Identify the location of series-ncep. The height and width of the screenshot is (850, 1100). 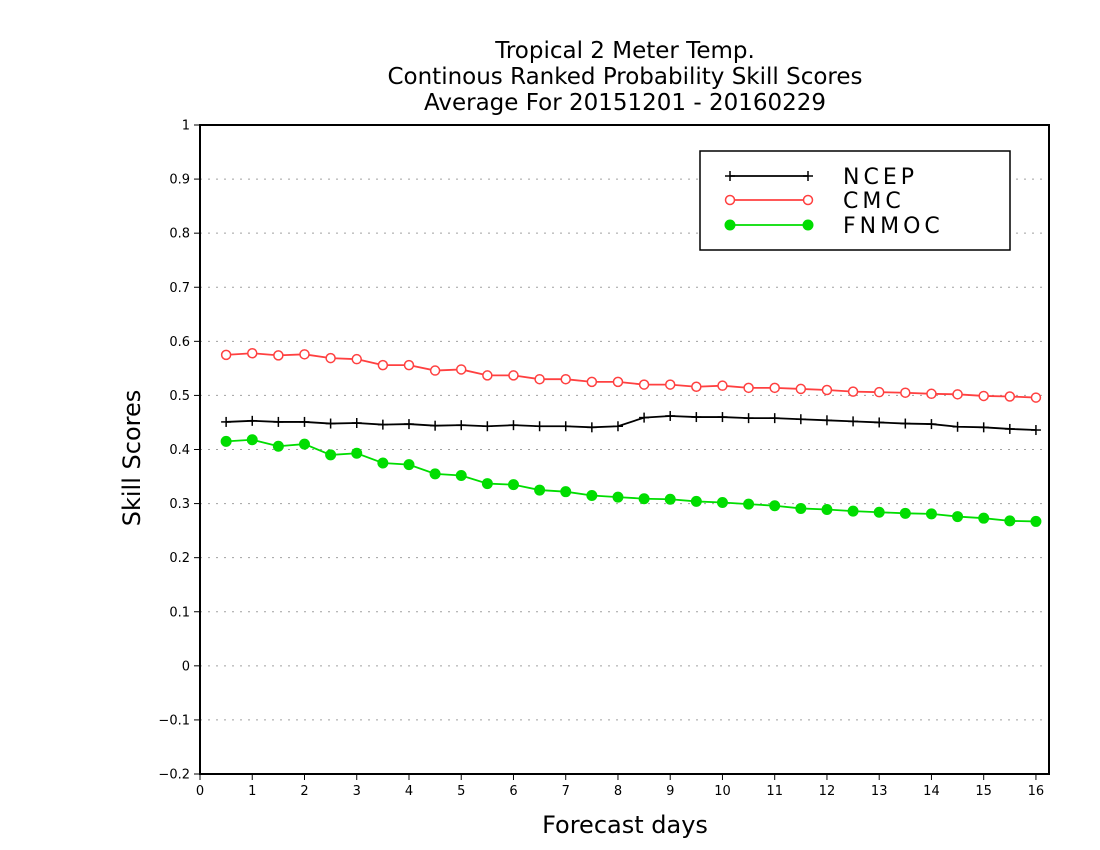
(631, 423).